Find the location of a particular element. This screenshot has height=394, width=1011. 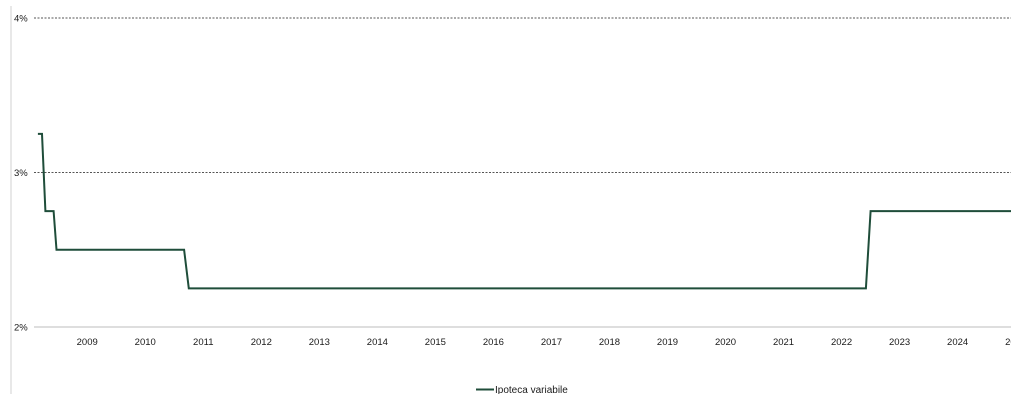

y-tick-label: 2% is located at coordinates (21, 328).